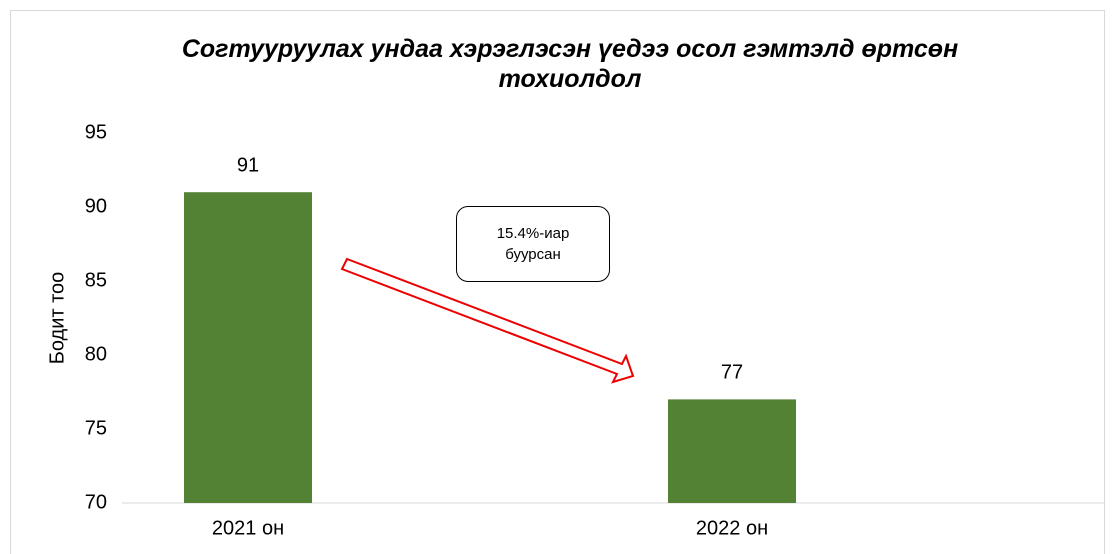  Describe the element at coordinates (487, 320) in the screenshot. I see `trend-arrow` at that location.